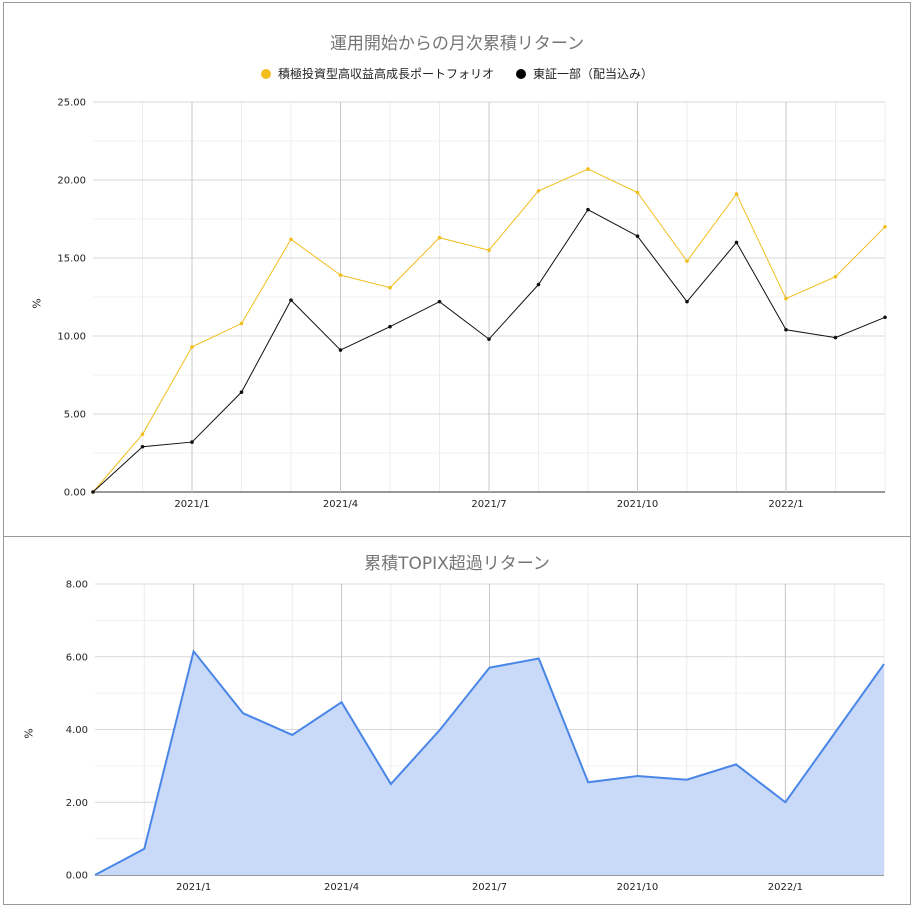  Describe the element at coordinates (75, 415) in the screenshot. I see `y-tick-label: 5.00` at that location.